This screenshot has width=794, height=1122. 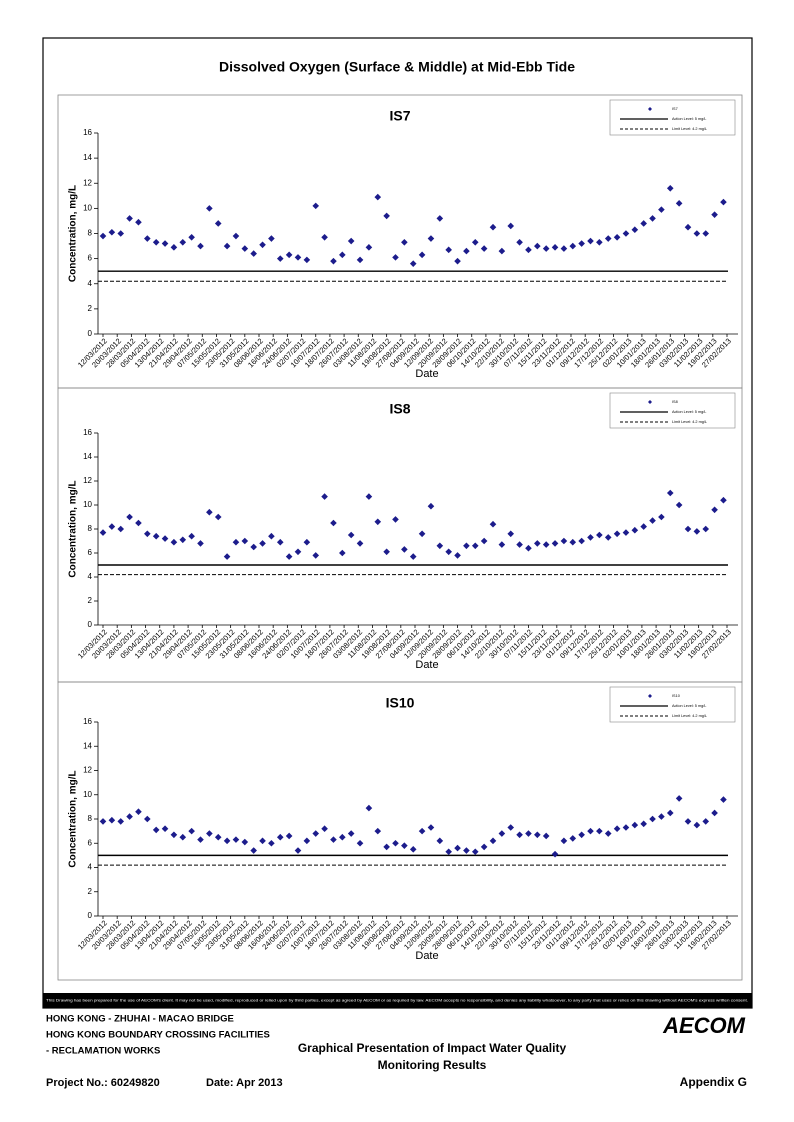 What do you see at coordinates (87, 432) in the screenshot?
I see `y-tick-label: 16` at bounding box center [87, 432].